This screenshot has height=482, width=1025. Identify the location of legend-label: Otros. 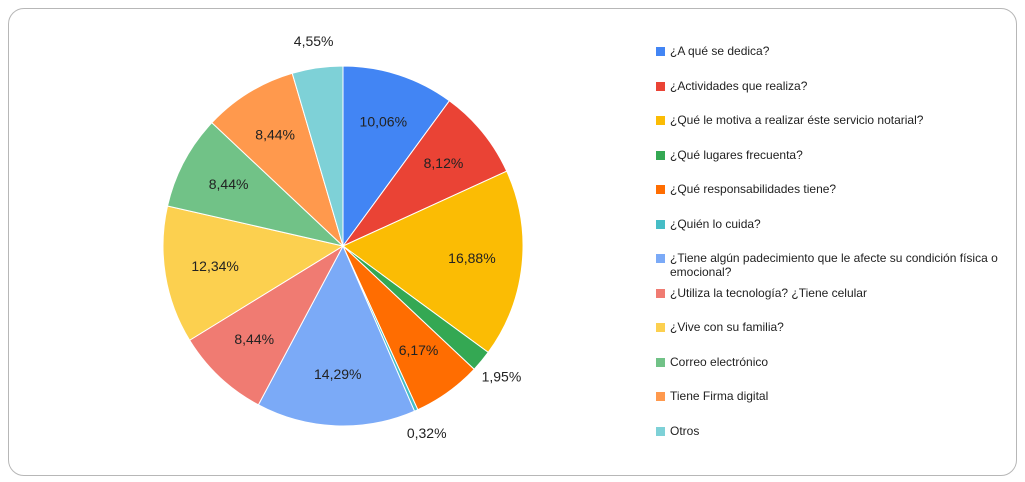
(685, 430).